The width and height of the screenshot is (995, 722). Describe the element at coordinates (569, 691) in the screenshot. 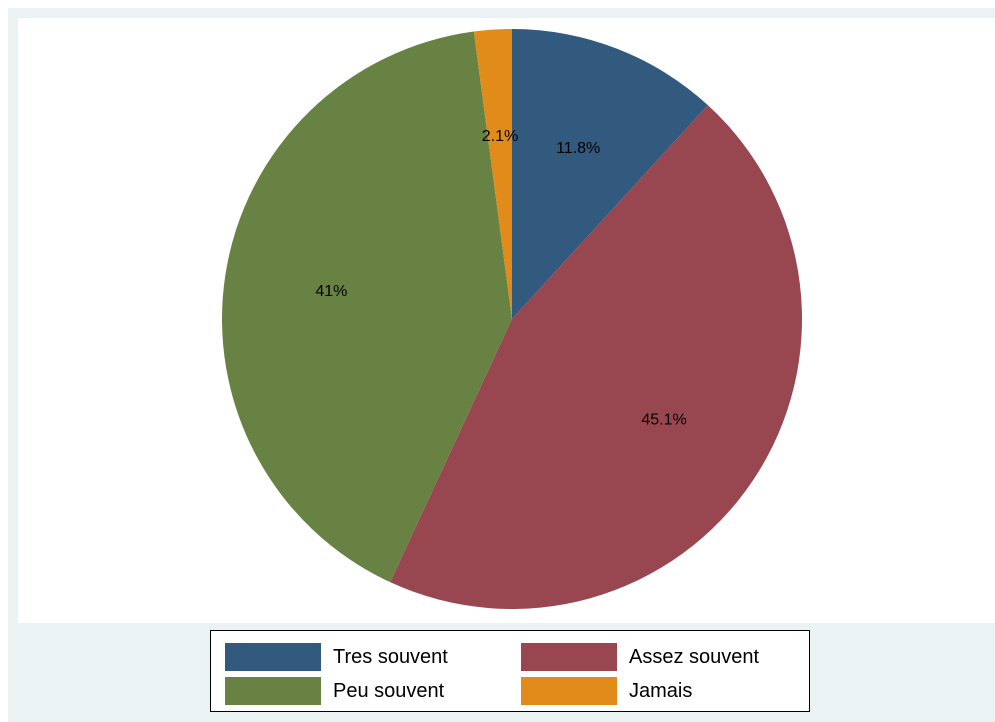

I see `legend-swatch-jamais` at that location.